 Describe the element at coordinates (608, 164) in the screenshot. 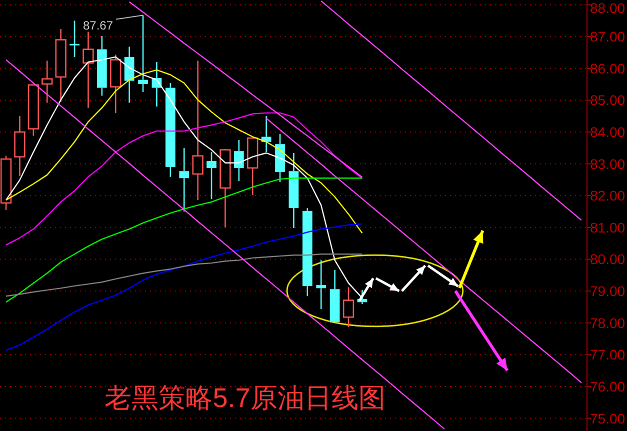

I see `y-tick-label: 83.00` at that location.